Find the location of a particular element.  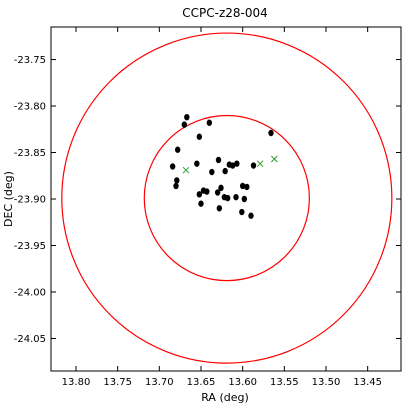

y-tick-label: -23.85 is located at coordinates (30, 153).